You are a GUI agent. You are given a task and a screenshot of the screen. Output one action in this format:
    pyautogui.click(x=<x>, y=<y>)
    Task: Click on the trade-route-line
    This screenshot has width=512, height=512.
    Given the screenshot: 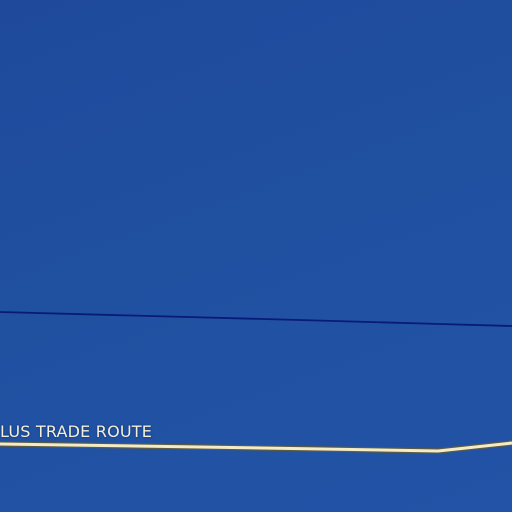 What is the action you would take?
    pyautogui.click(x=256, y=447)
    